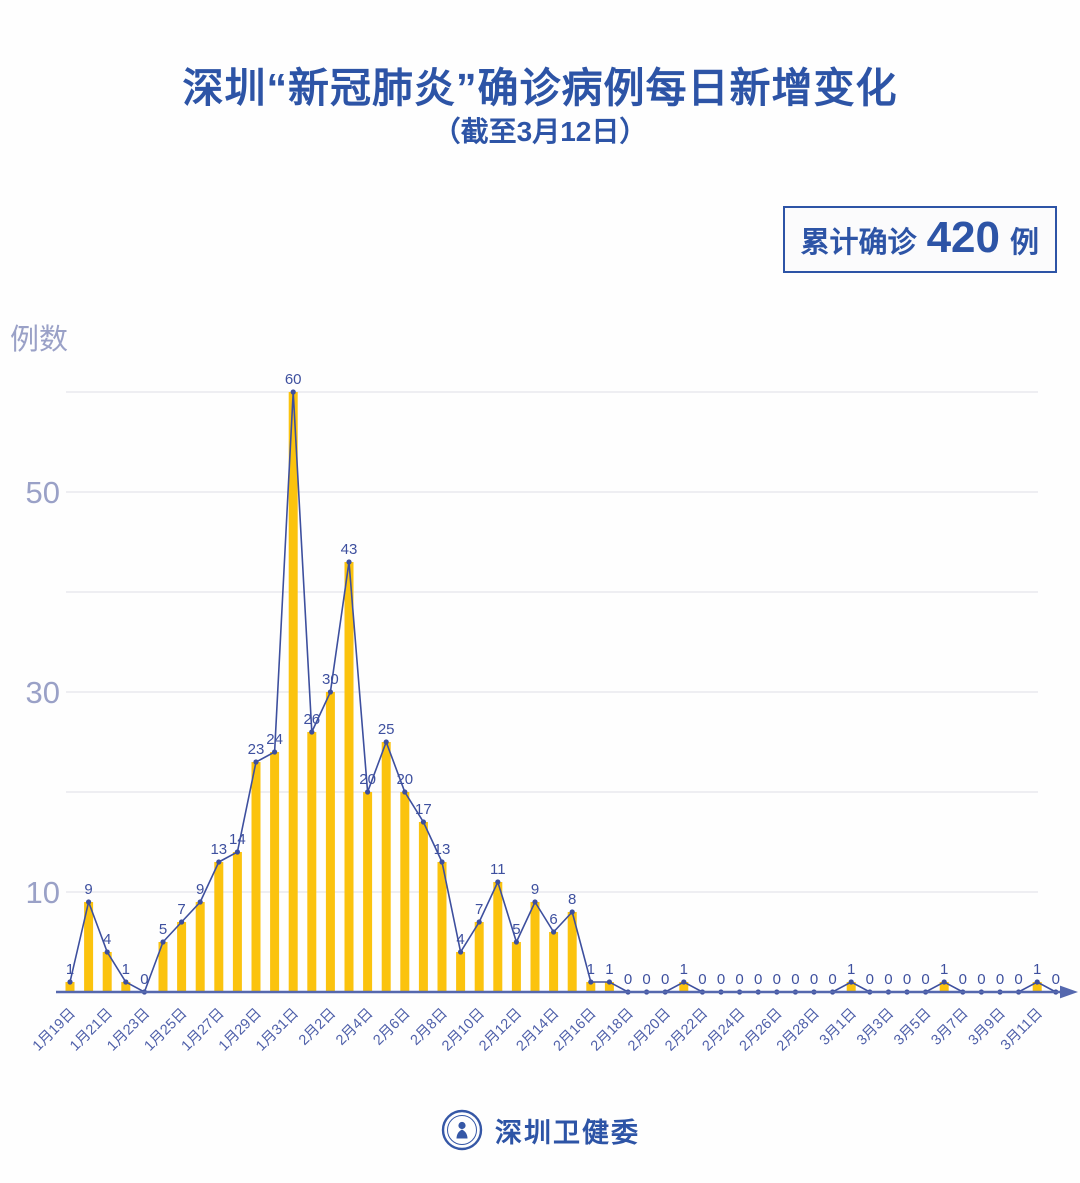 The image size is (1080, 1183). I want to click on badge-unit: 例, so click(1024, 243).